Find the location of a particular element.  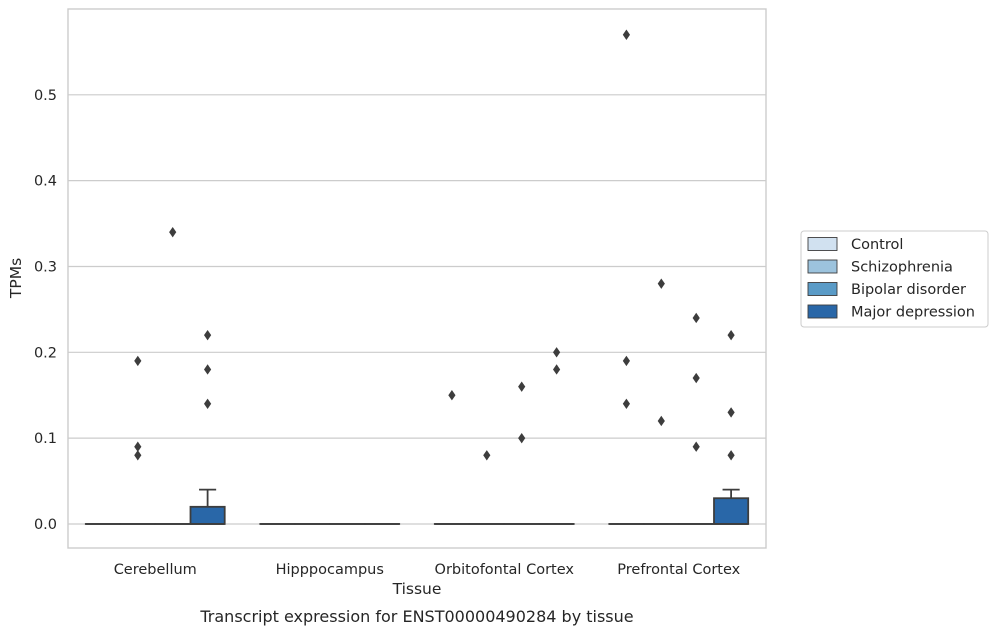

x-tick-label: Hipppocampus is located at coordinates (330, 570).